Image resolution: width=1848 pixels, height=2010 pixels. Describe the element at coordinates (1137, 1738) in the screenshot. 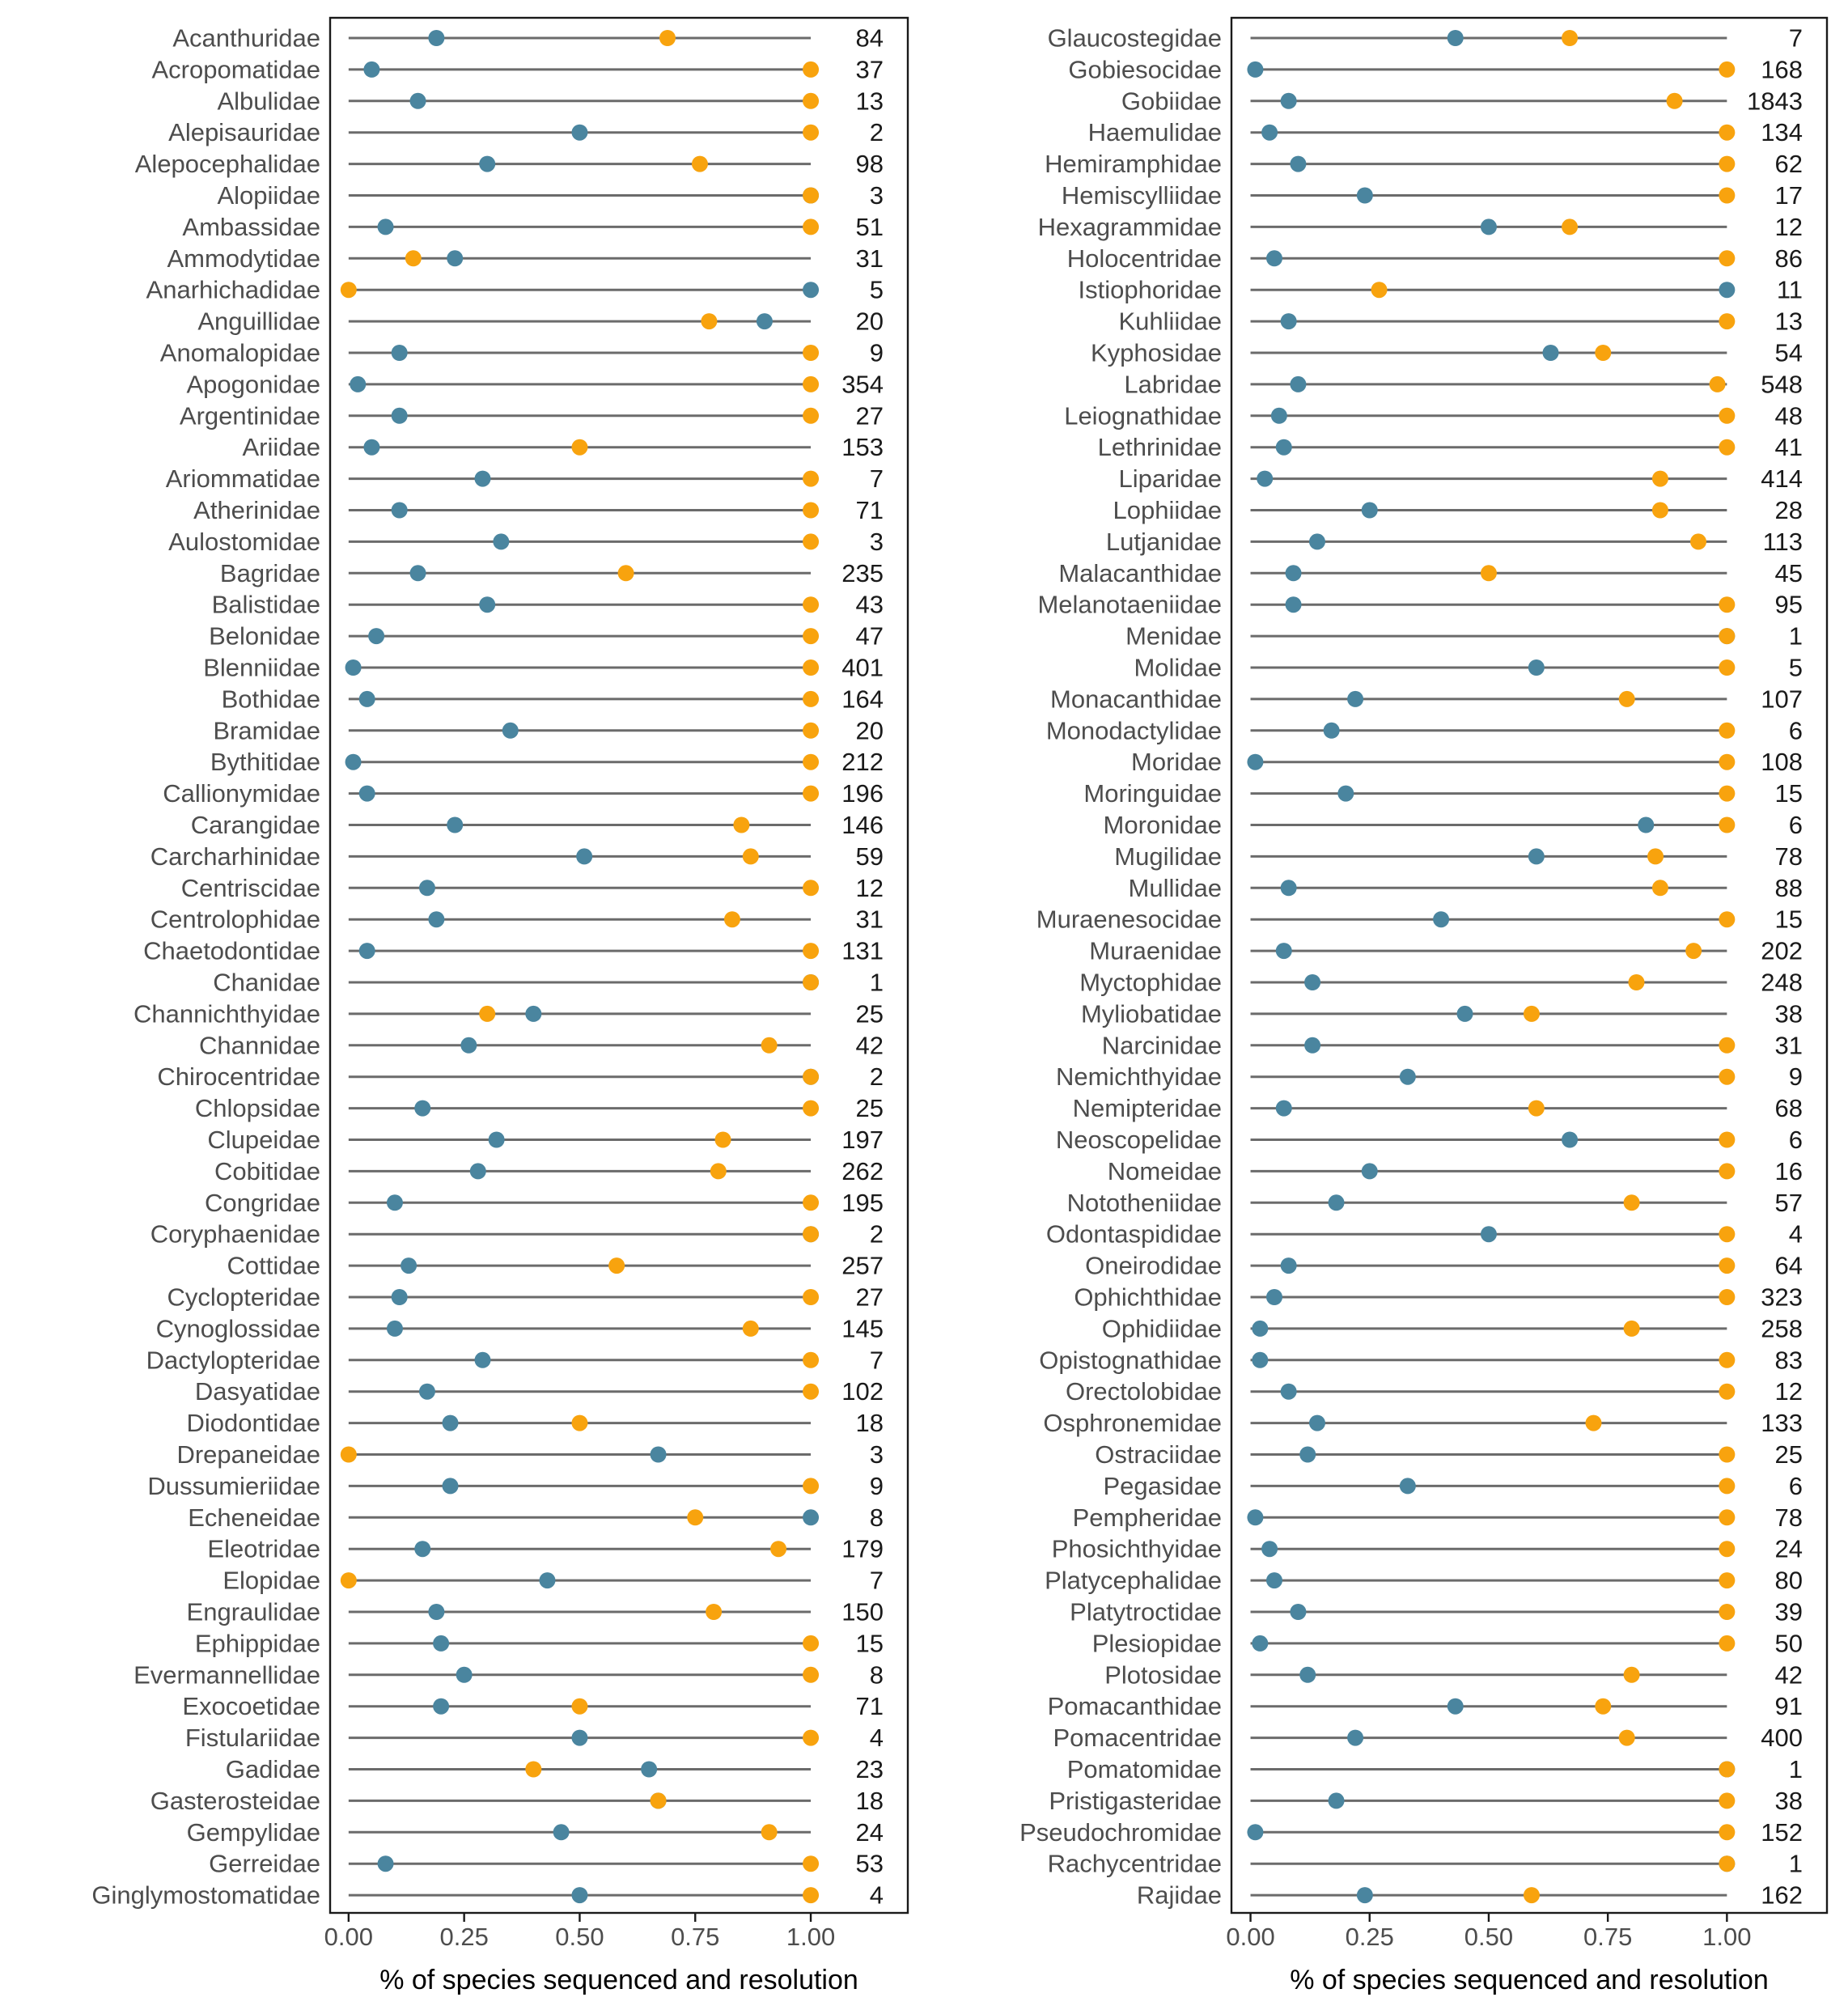

I see `family-label: Pomacentridae` at that location.